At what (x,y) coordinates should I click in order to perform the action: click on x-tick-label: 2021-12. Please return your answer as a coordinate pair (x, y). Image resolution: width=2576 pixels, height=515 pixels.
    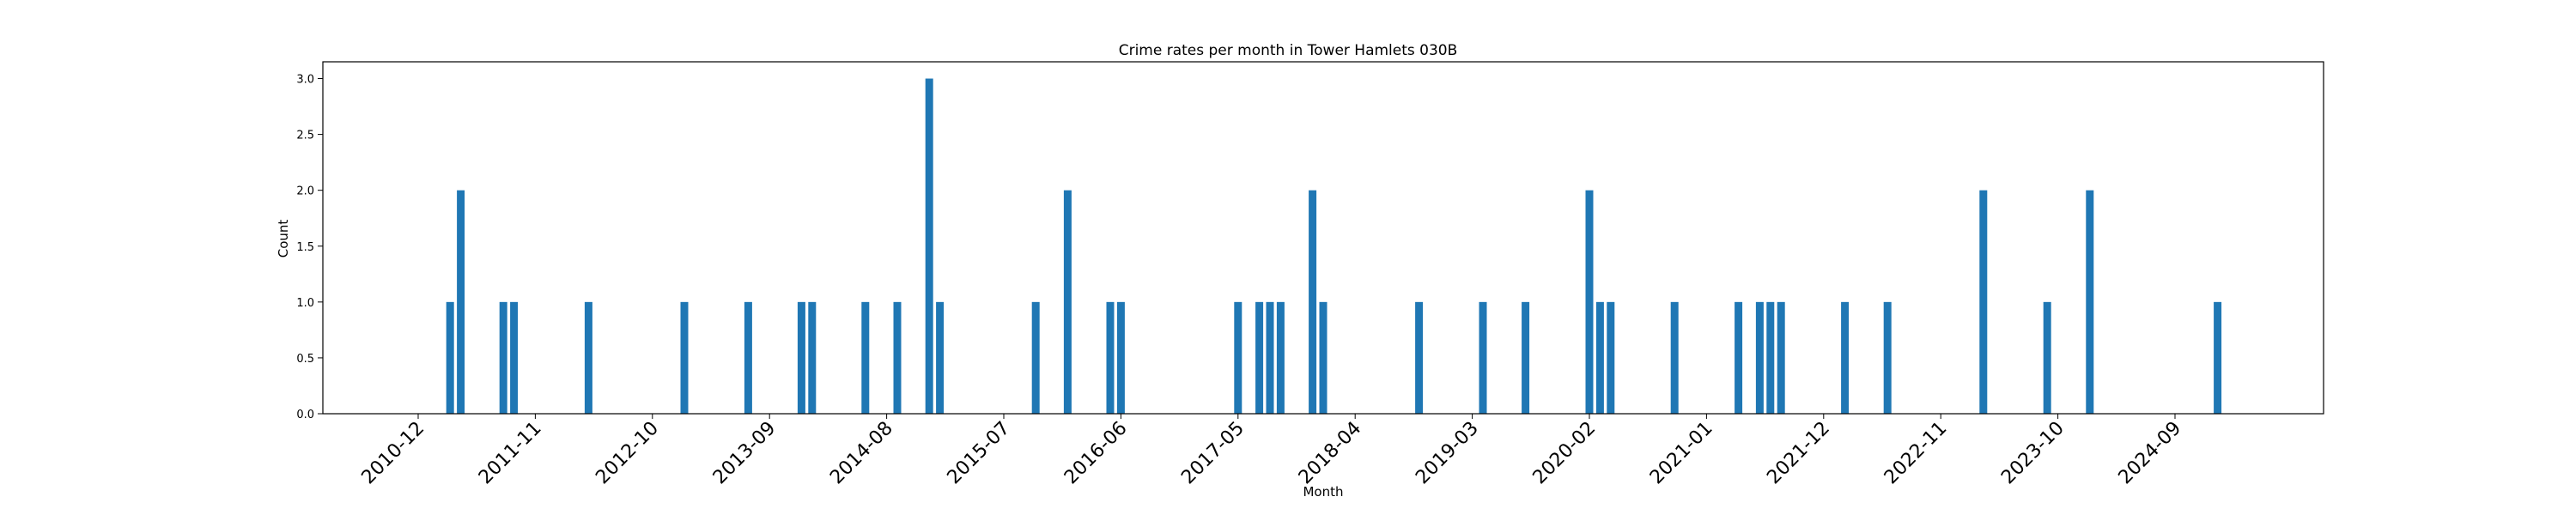
    Looking at the image, I should click on (1799, 453).